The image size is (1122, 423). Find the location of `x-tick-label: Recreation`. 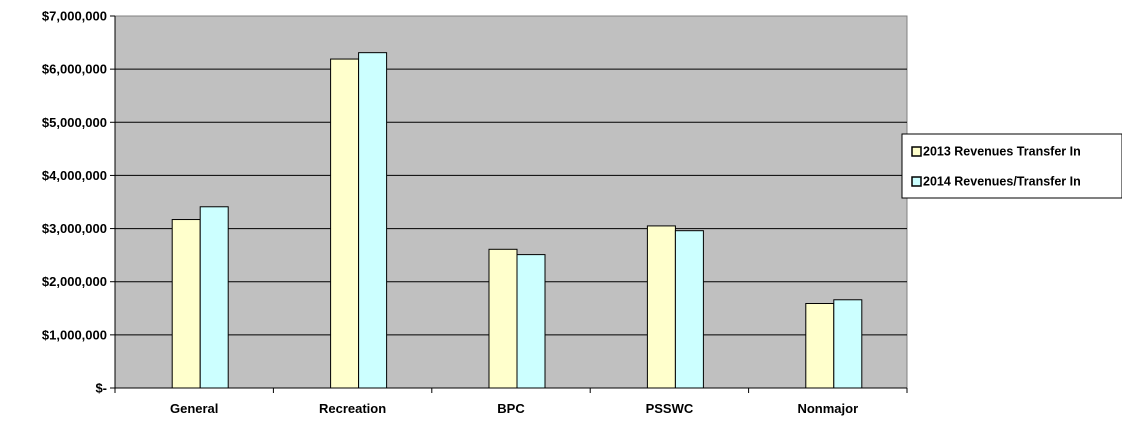

x-tick-label: Recreation is located at coordinates (352, 408).